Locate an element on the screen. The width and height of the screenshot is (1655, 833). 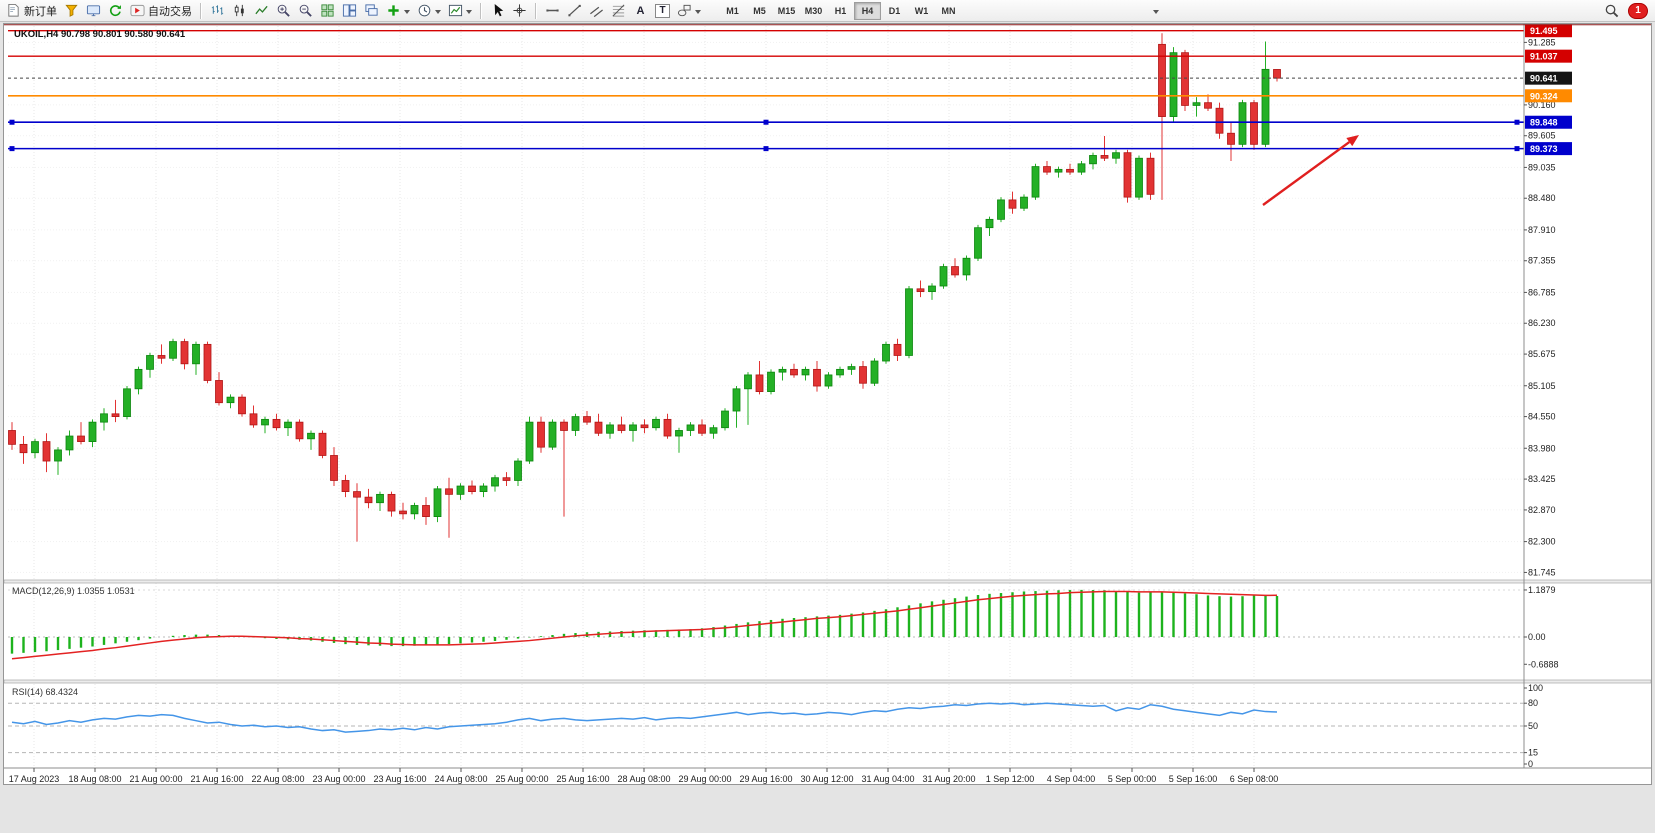
timeframes-menu-button is located at coordinates (429, 10).